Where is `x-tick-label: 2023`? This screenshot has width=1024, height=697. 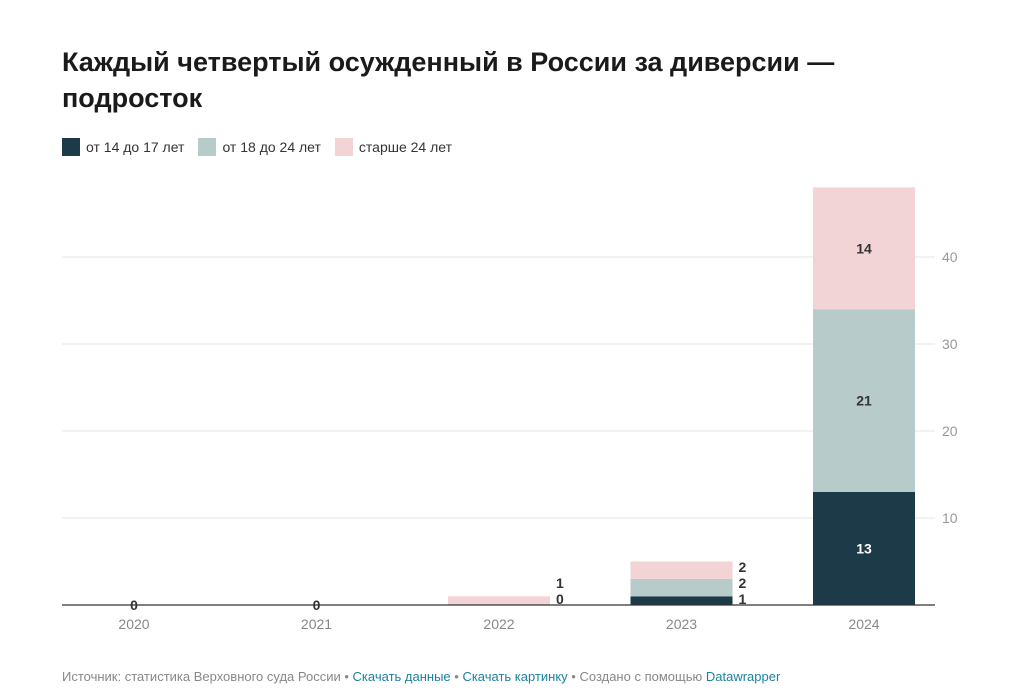 x-tick-label: 2023 is located at coordinates (681, 624).